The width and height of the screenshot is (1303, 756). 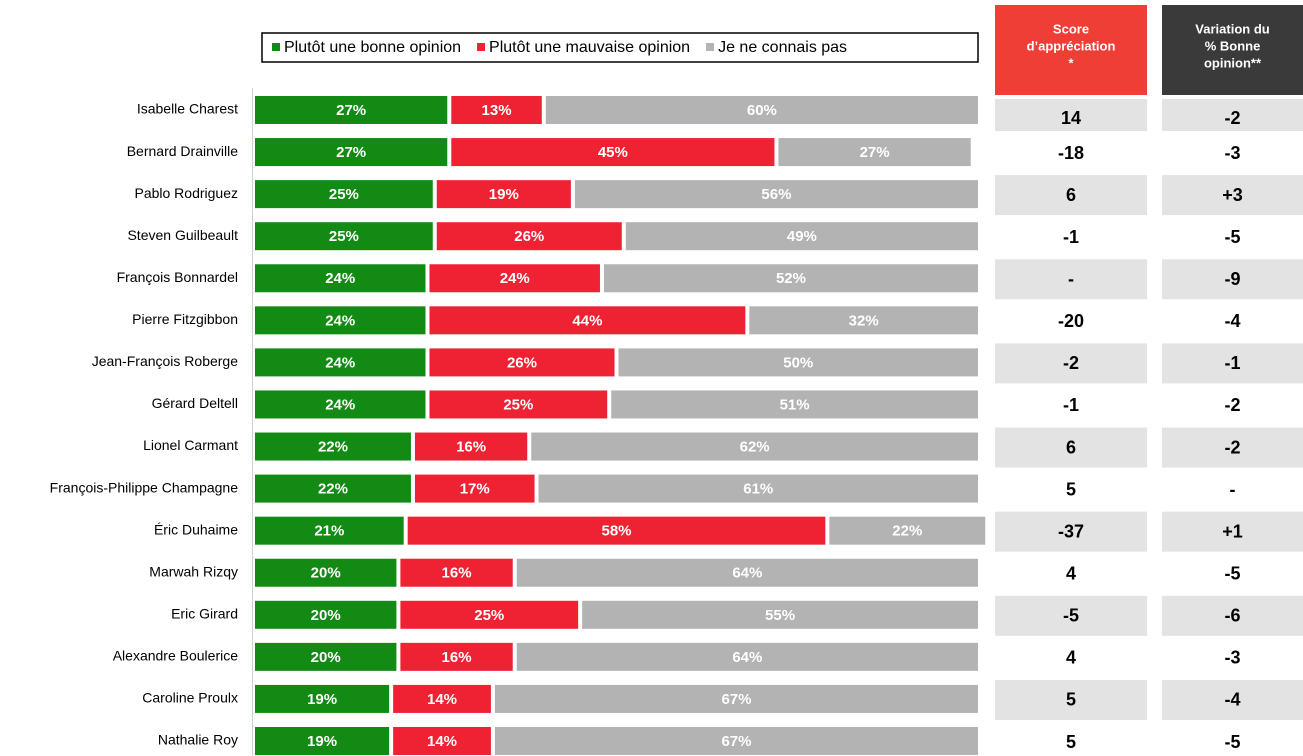 I want to click on data-label: 27%, so click(x=351, y=152).